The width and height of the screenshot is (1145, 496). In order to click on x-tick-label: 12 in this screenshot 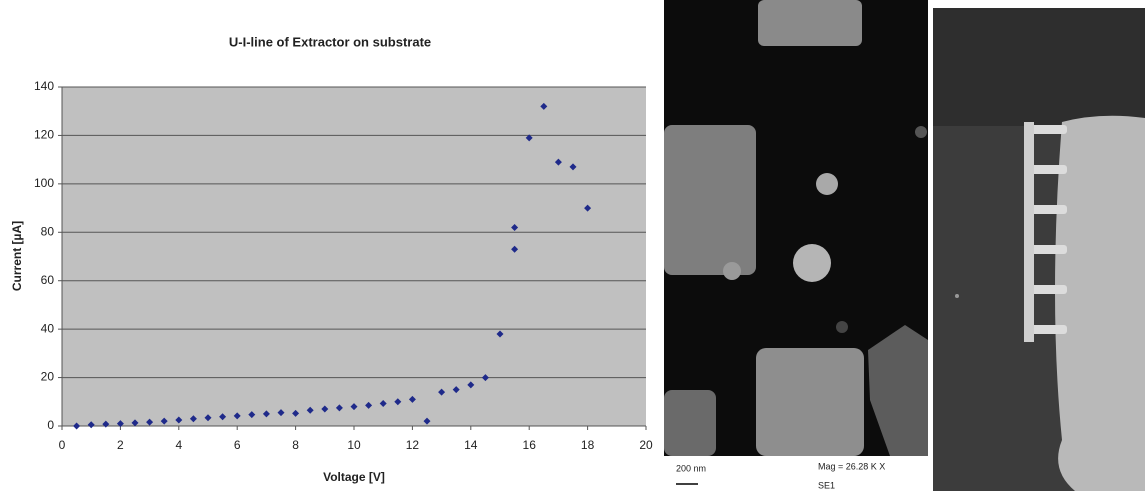, I will do `click(413, 445)`.